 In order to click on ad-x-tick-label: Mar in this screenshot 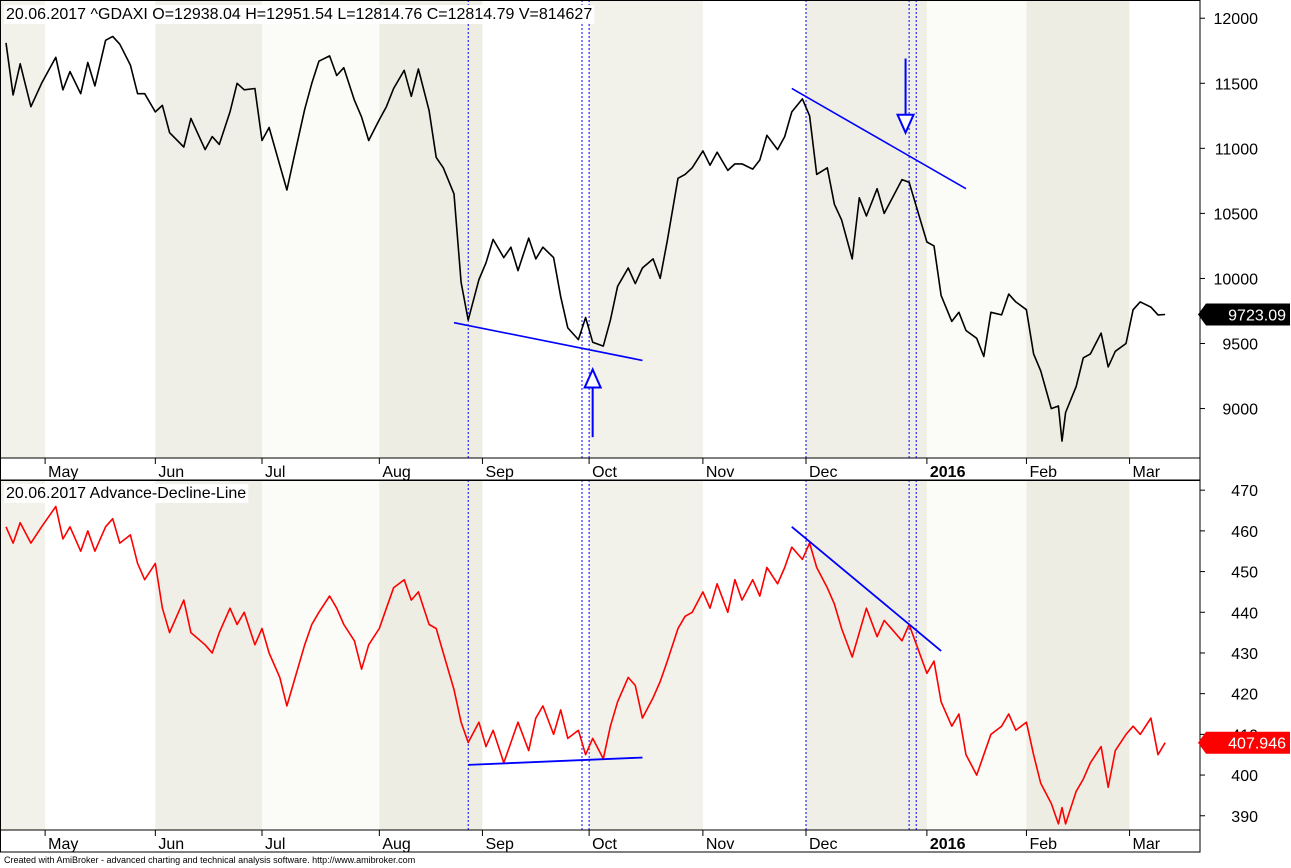, I will do `click(1147, 844)`.